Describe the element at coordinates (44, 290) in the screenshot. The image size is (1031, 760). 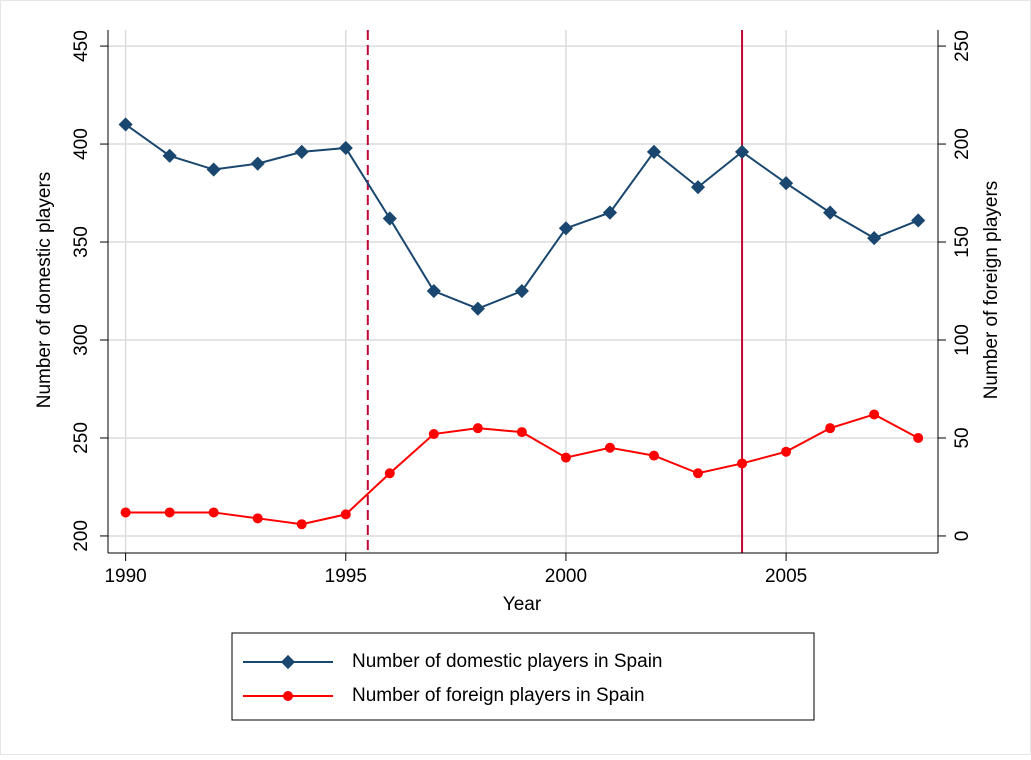
I see `y-axis-title: Number of domestic players` at that location.